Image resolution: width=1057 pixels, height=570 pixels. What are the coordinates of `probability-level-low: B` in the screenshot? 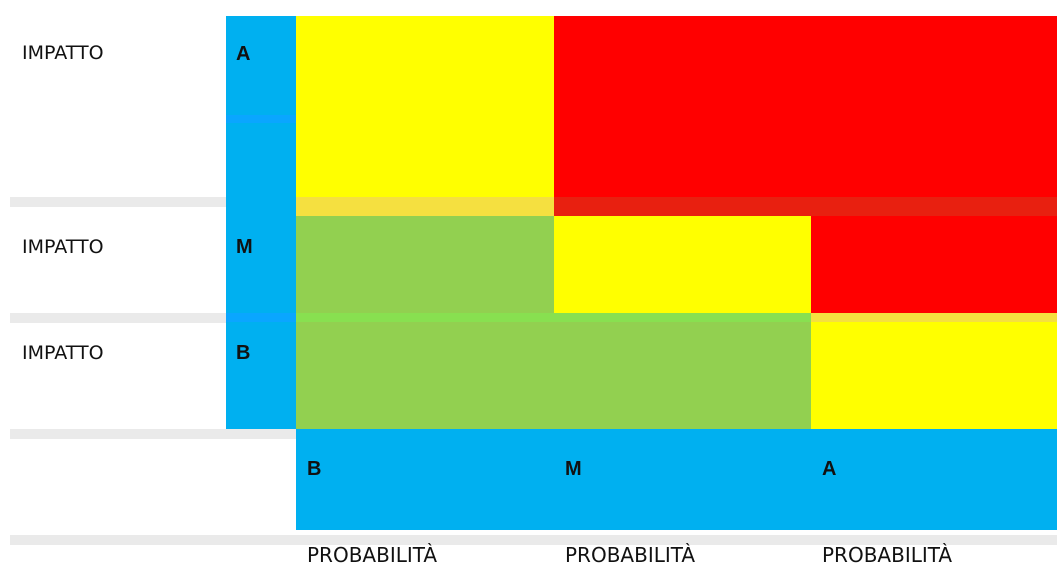 It's located at (314, 469).